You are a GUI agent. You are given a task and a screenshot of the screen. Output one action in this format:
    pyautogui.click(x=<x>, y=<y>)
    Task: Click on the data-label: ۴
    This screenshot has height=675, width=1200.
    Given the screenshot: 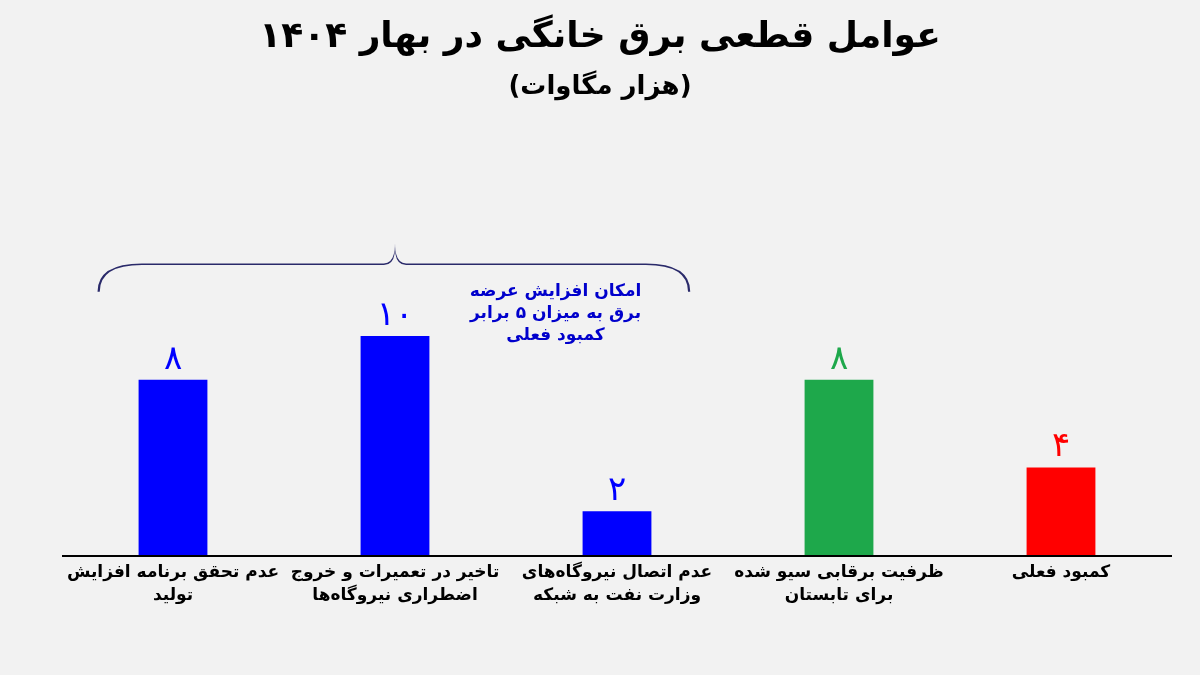 What is the action you would take?
    pyautogui.click(x=1061, y=444)
    